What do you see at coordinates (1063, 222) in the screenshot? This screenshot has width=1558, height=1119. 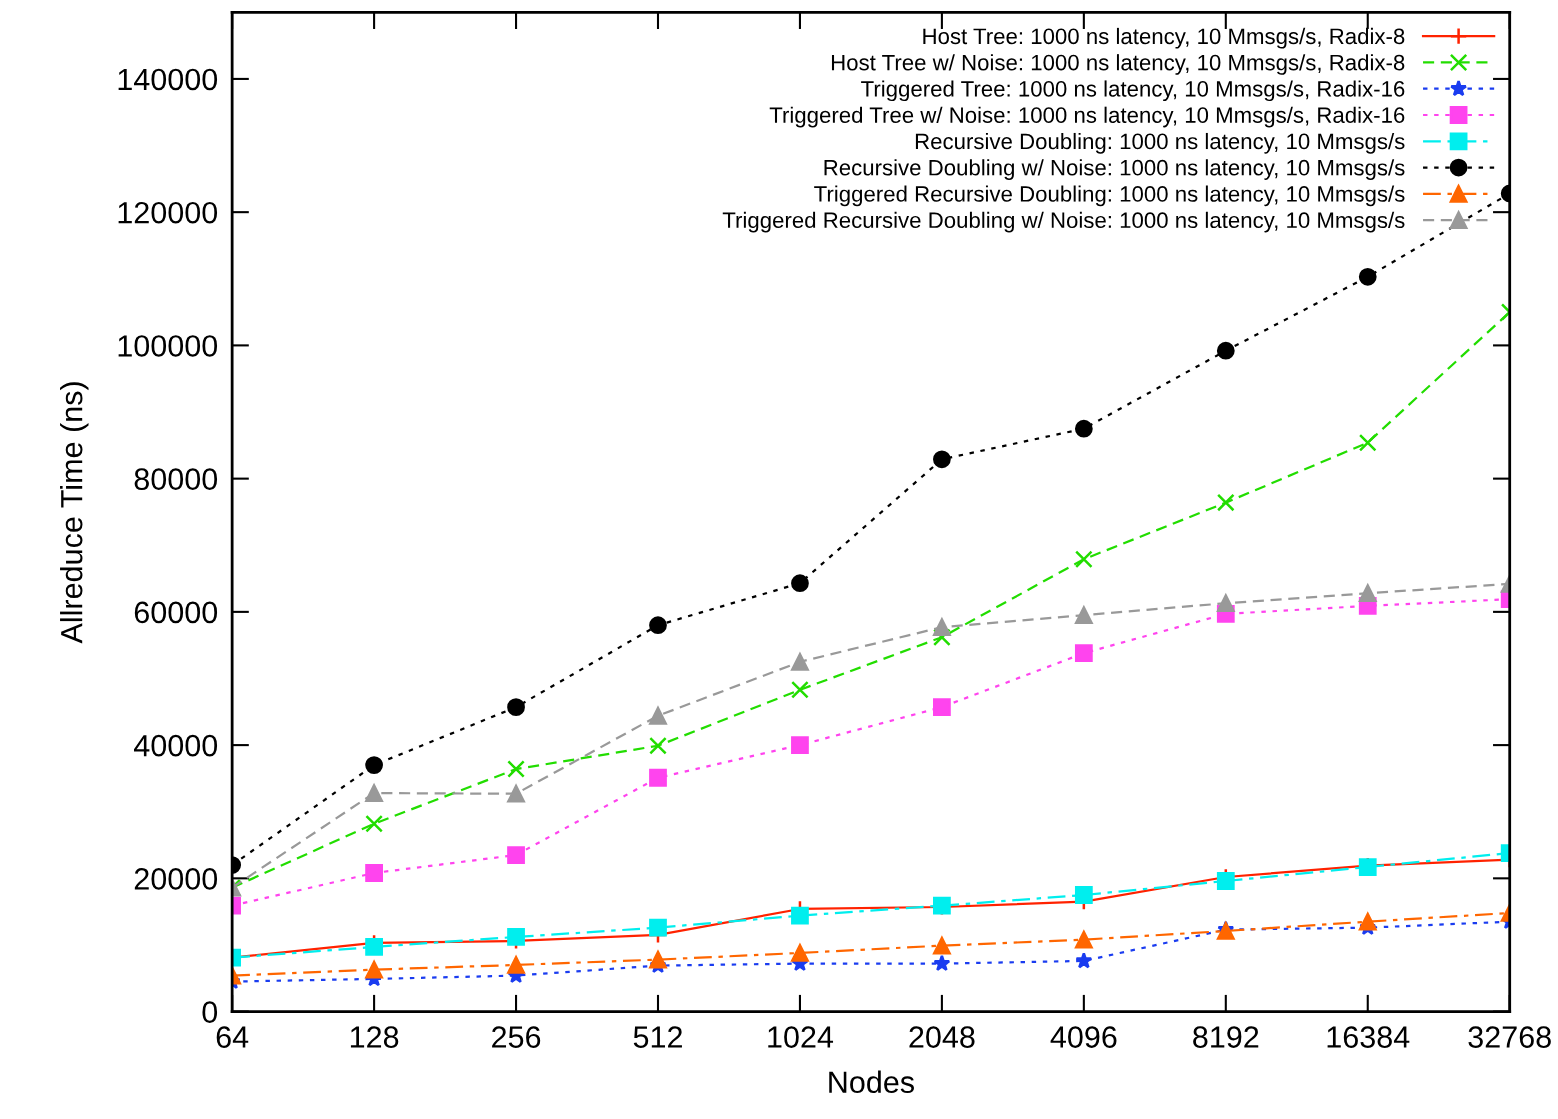 I see `legend-label: Triggered Recursive Doubling w/ Noise: 1000 ns latency, 10 Mmsgs/s` at bounding box center [1063, 222].